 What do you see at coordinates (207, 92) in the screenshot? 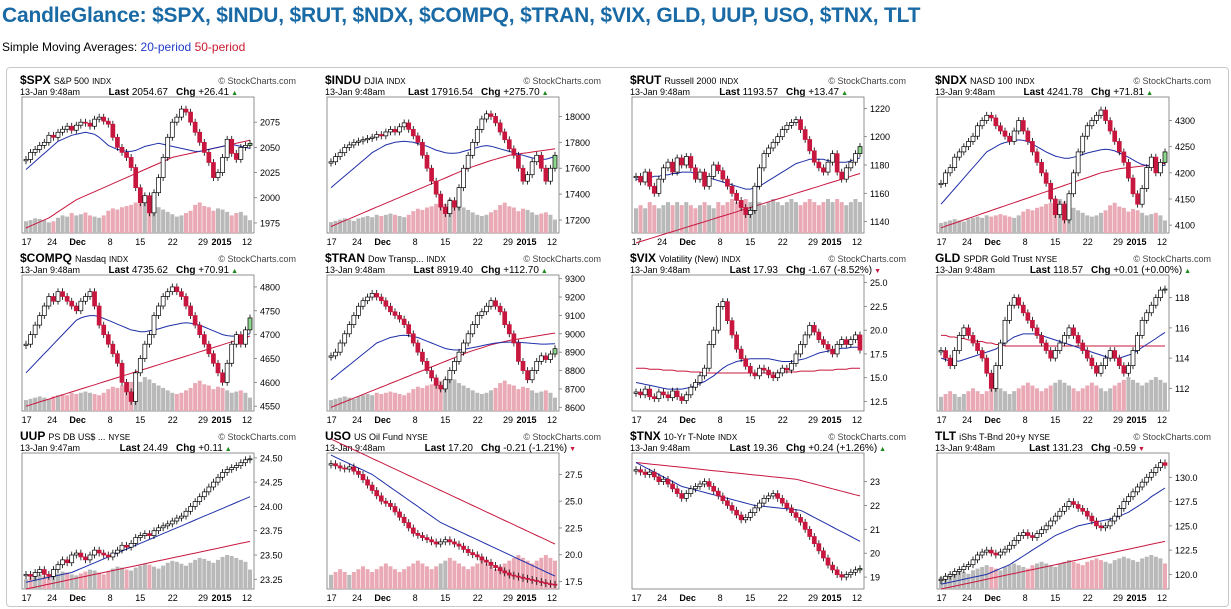
I see `chart-change: Chg +26.41 ▲` at bounding box center [207, 92].